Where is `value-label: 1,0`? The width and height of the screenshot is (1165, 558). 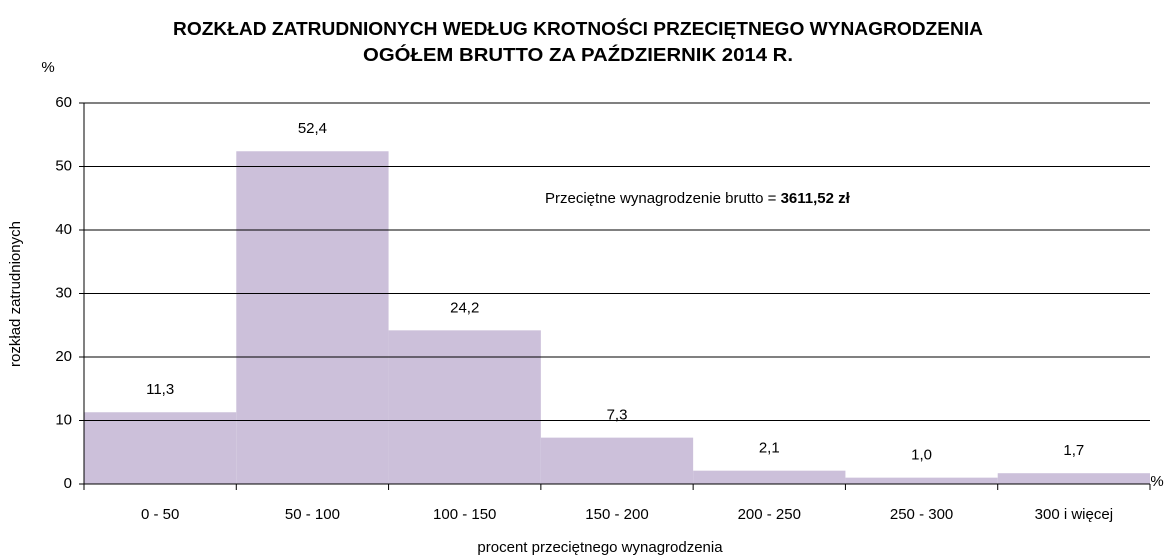
value-label: 1,0 is located at coordinates (921, 455).